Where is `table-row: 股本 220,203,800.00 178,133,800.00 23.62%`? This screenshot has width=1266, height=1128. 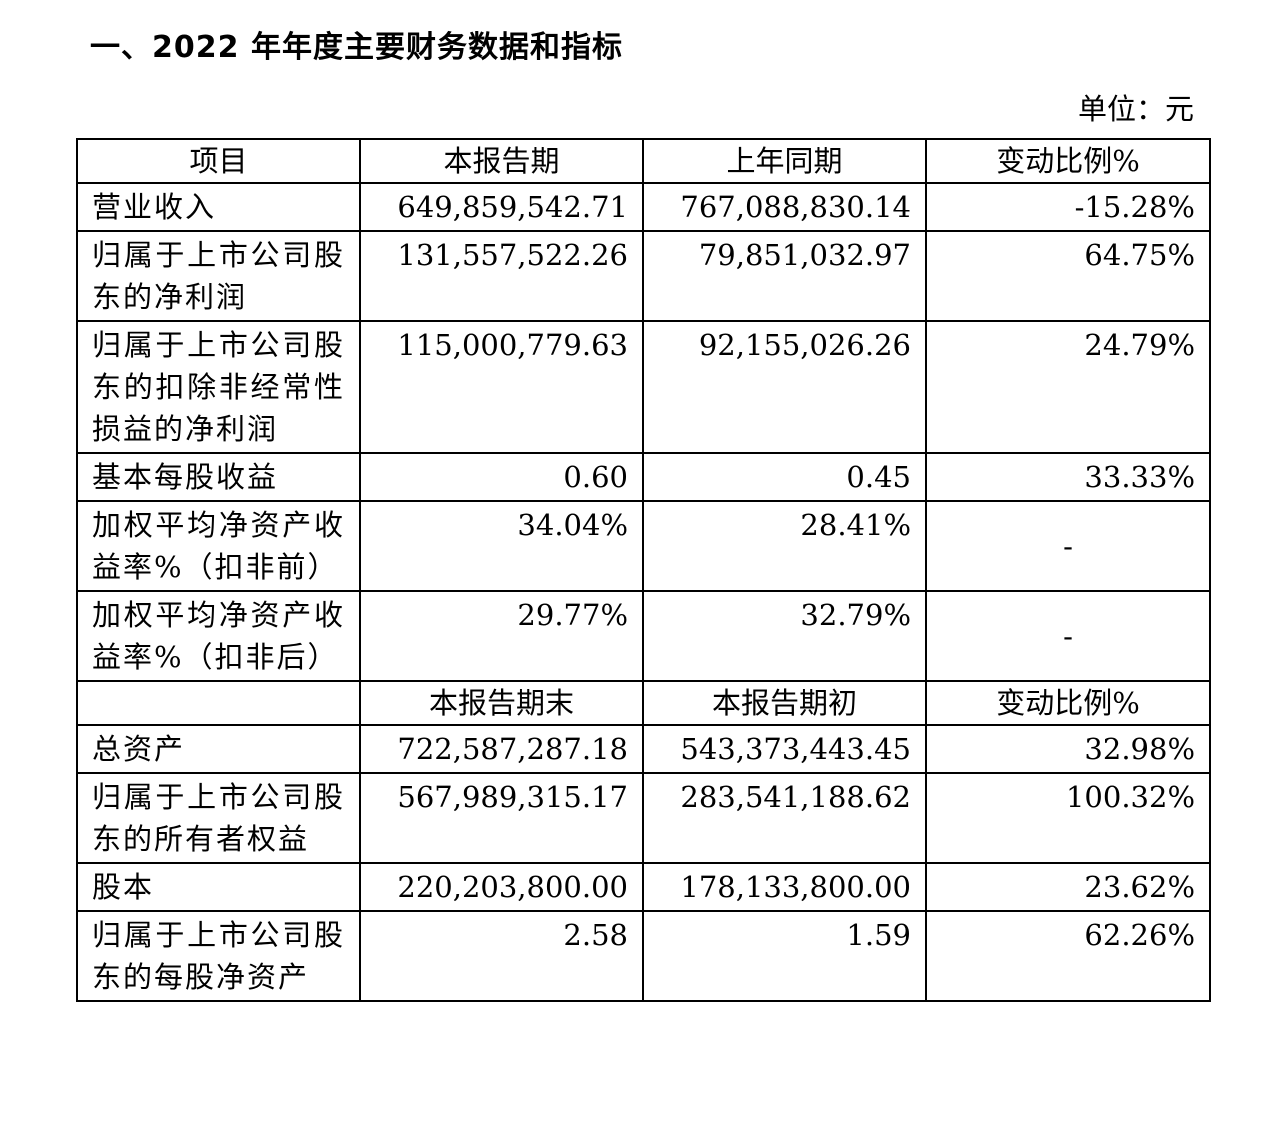
table-row: 股本 220,203,800.00 178,133,800.00 23.62% is located at coordinates (643, 887).